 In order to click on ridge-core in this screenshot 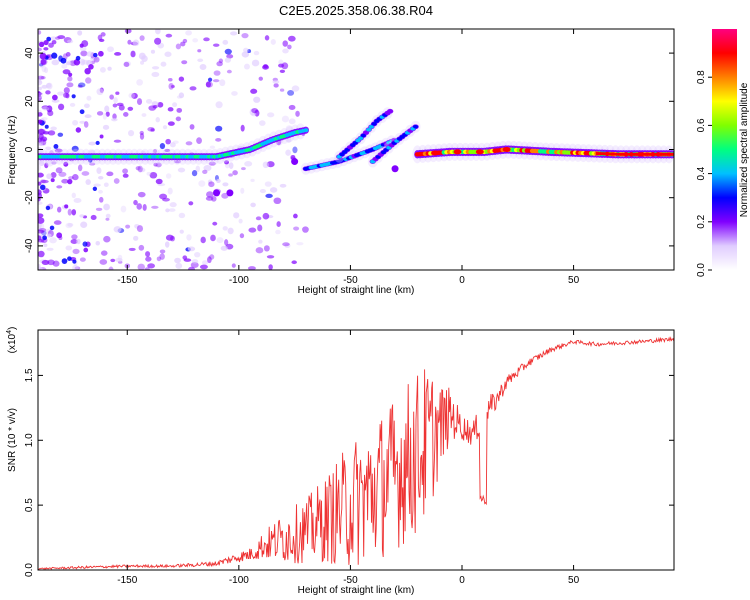, I will do `click(369, 129)`.